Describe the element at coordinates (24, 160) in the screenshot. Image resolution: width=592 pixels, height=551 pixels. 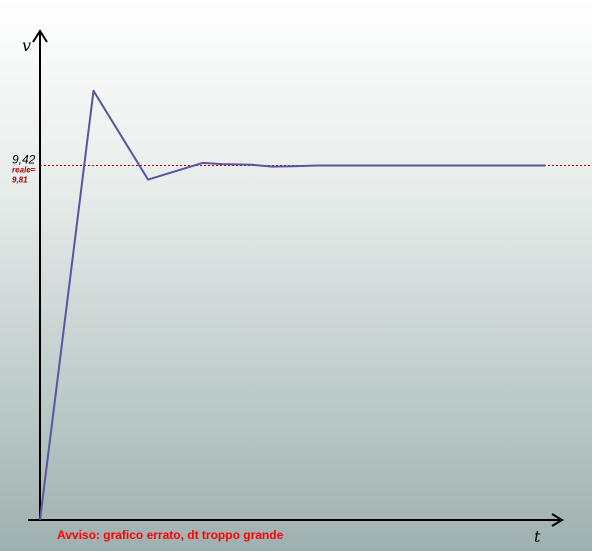
I see `reference-value-label: 9,42` at that location.